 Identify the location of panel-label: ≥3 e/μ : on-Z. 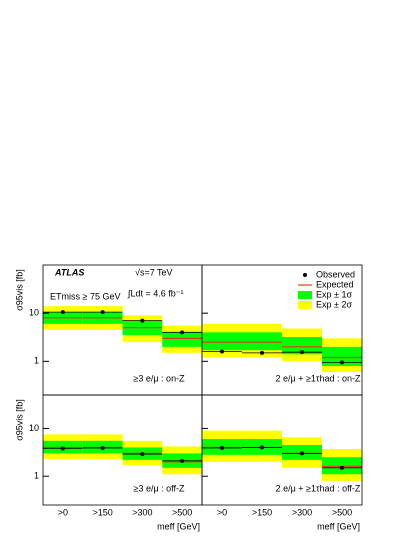
(159, 378).